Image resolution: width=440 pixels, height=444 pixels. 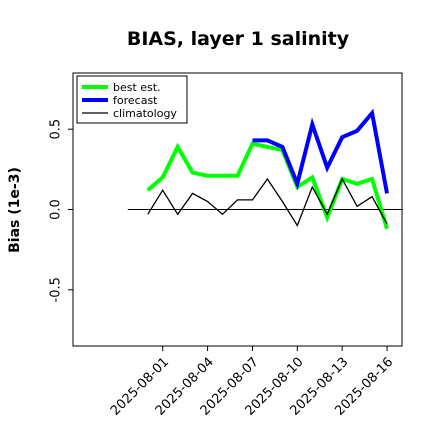 What do you see at coordinates (135, 100) in the screenshot?
I see `legend-label: forecast` at bounding box center [135, 100].